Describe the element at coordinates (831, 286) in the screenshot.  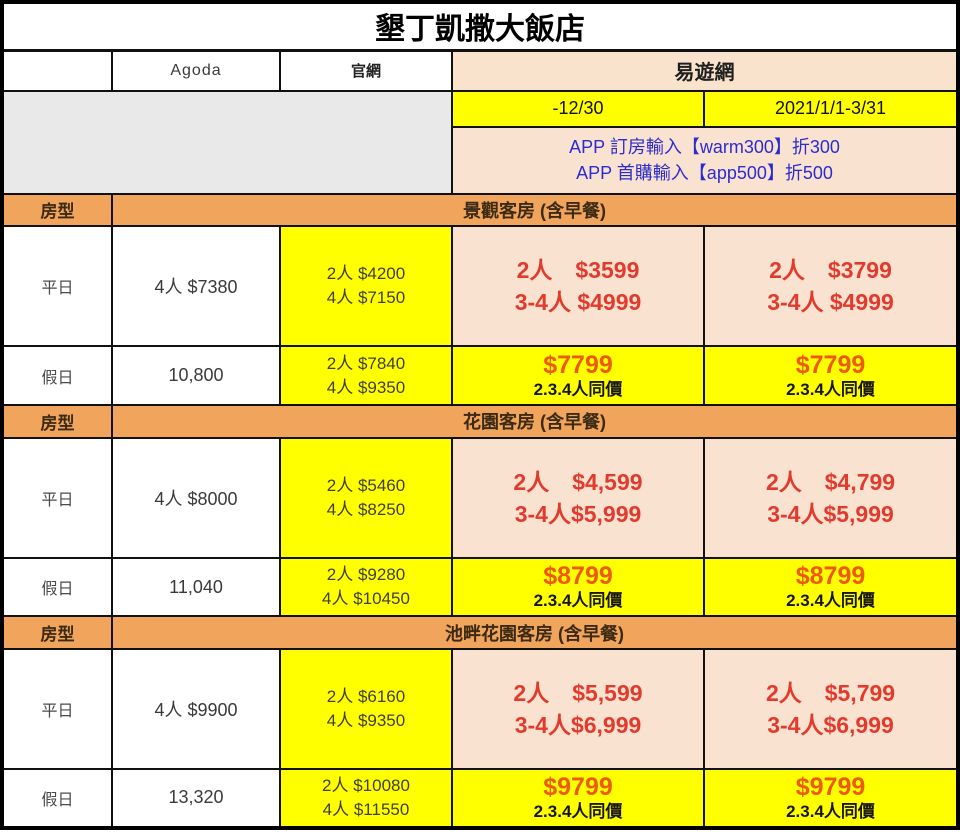
I see `ez-price-s1-weekday-p2: 2人 $3799 3-4人 $4999` at that location.